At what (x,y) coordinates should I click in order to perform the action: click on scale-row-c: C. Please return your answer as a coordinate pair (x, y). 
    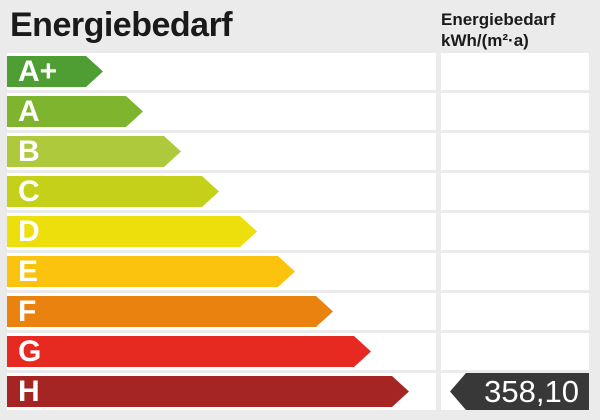
    Looking at the image, I should click on (298, 191).